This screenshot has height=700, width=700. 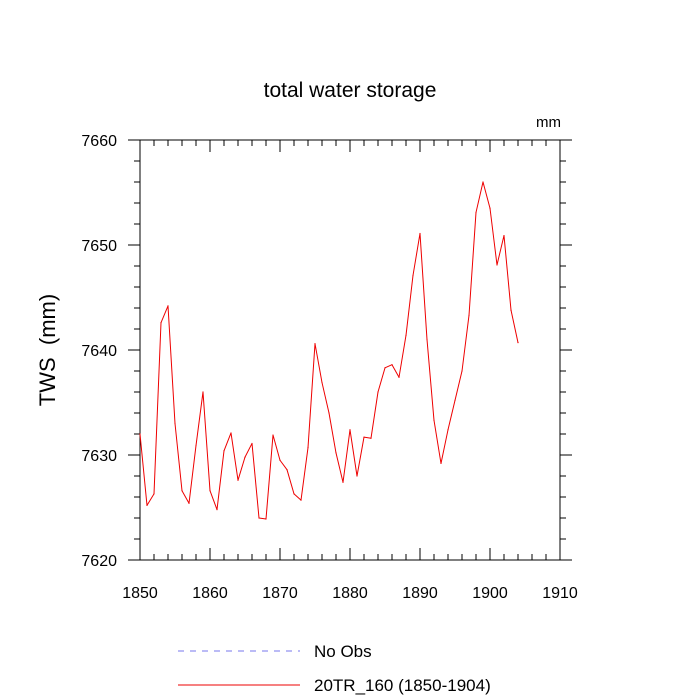 What do you see at coordinates (350, 90) in the screenshot?
I see `chart-title: total water storage` at bounding box center [350, 90].